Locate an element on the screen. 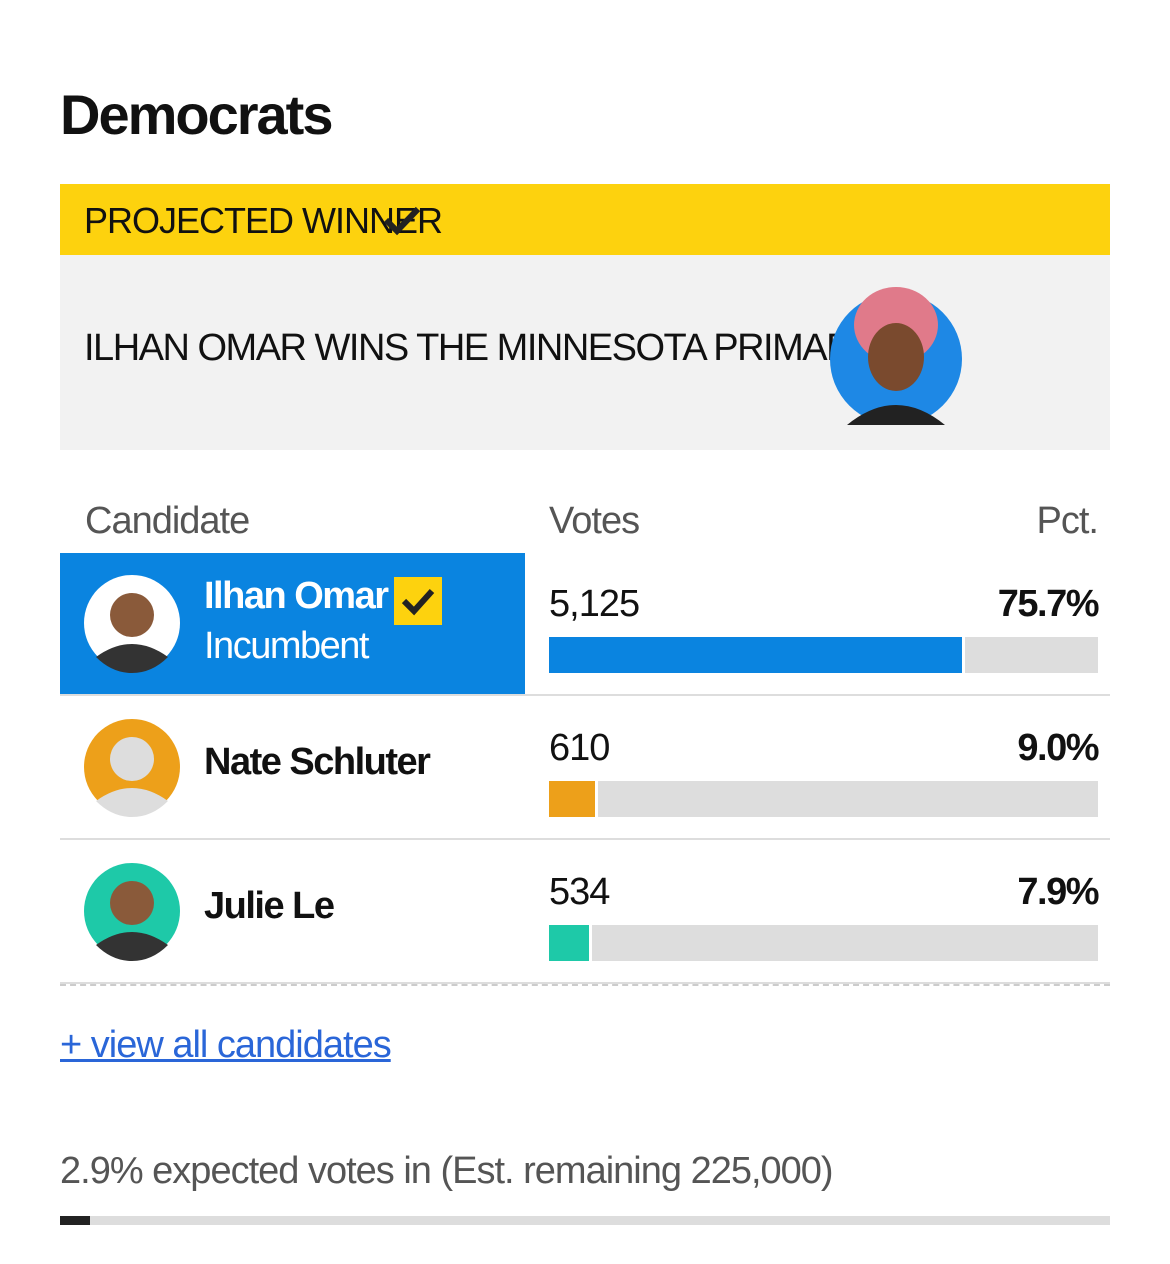  column-header: Votes is located at coordinates (594, 521).